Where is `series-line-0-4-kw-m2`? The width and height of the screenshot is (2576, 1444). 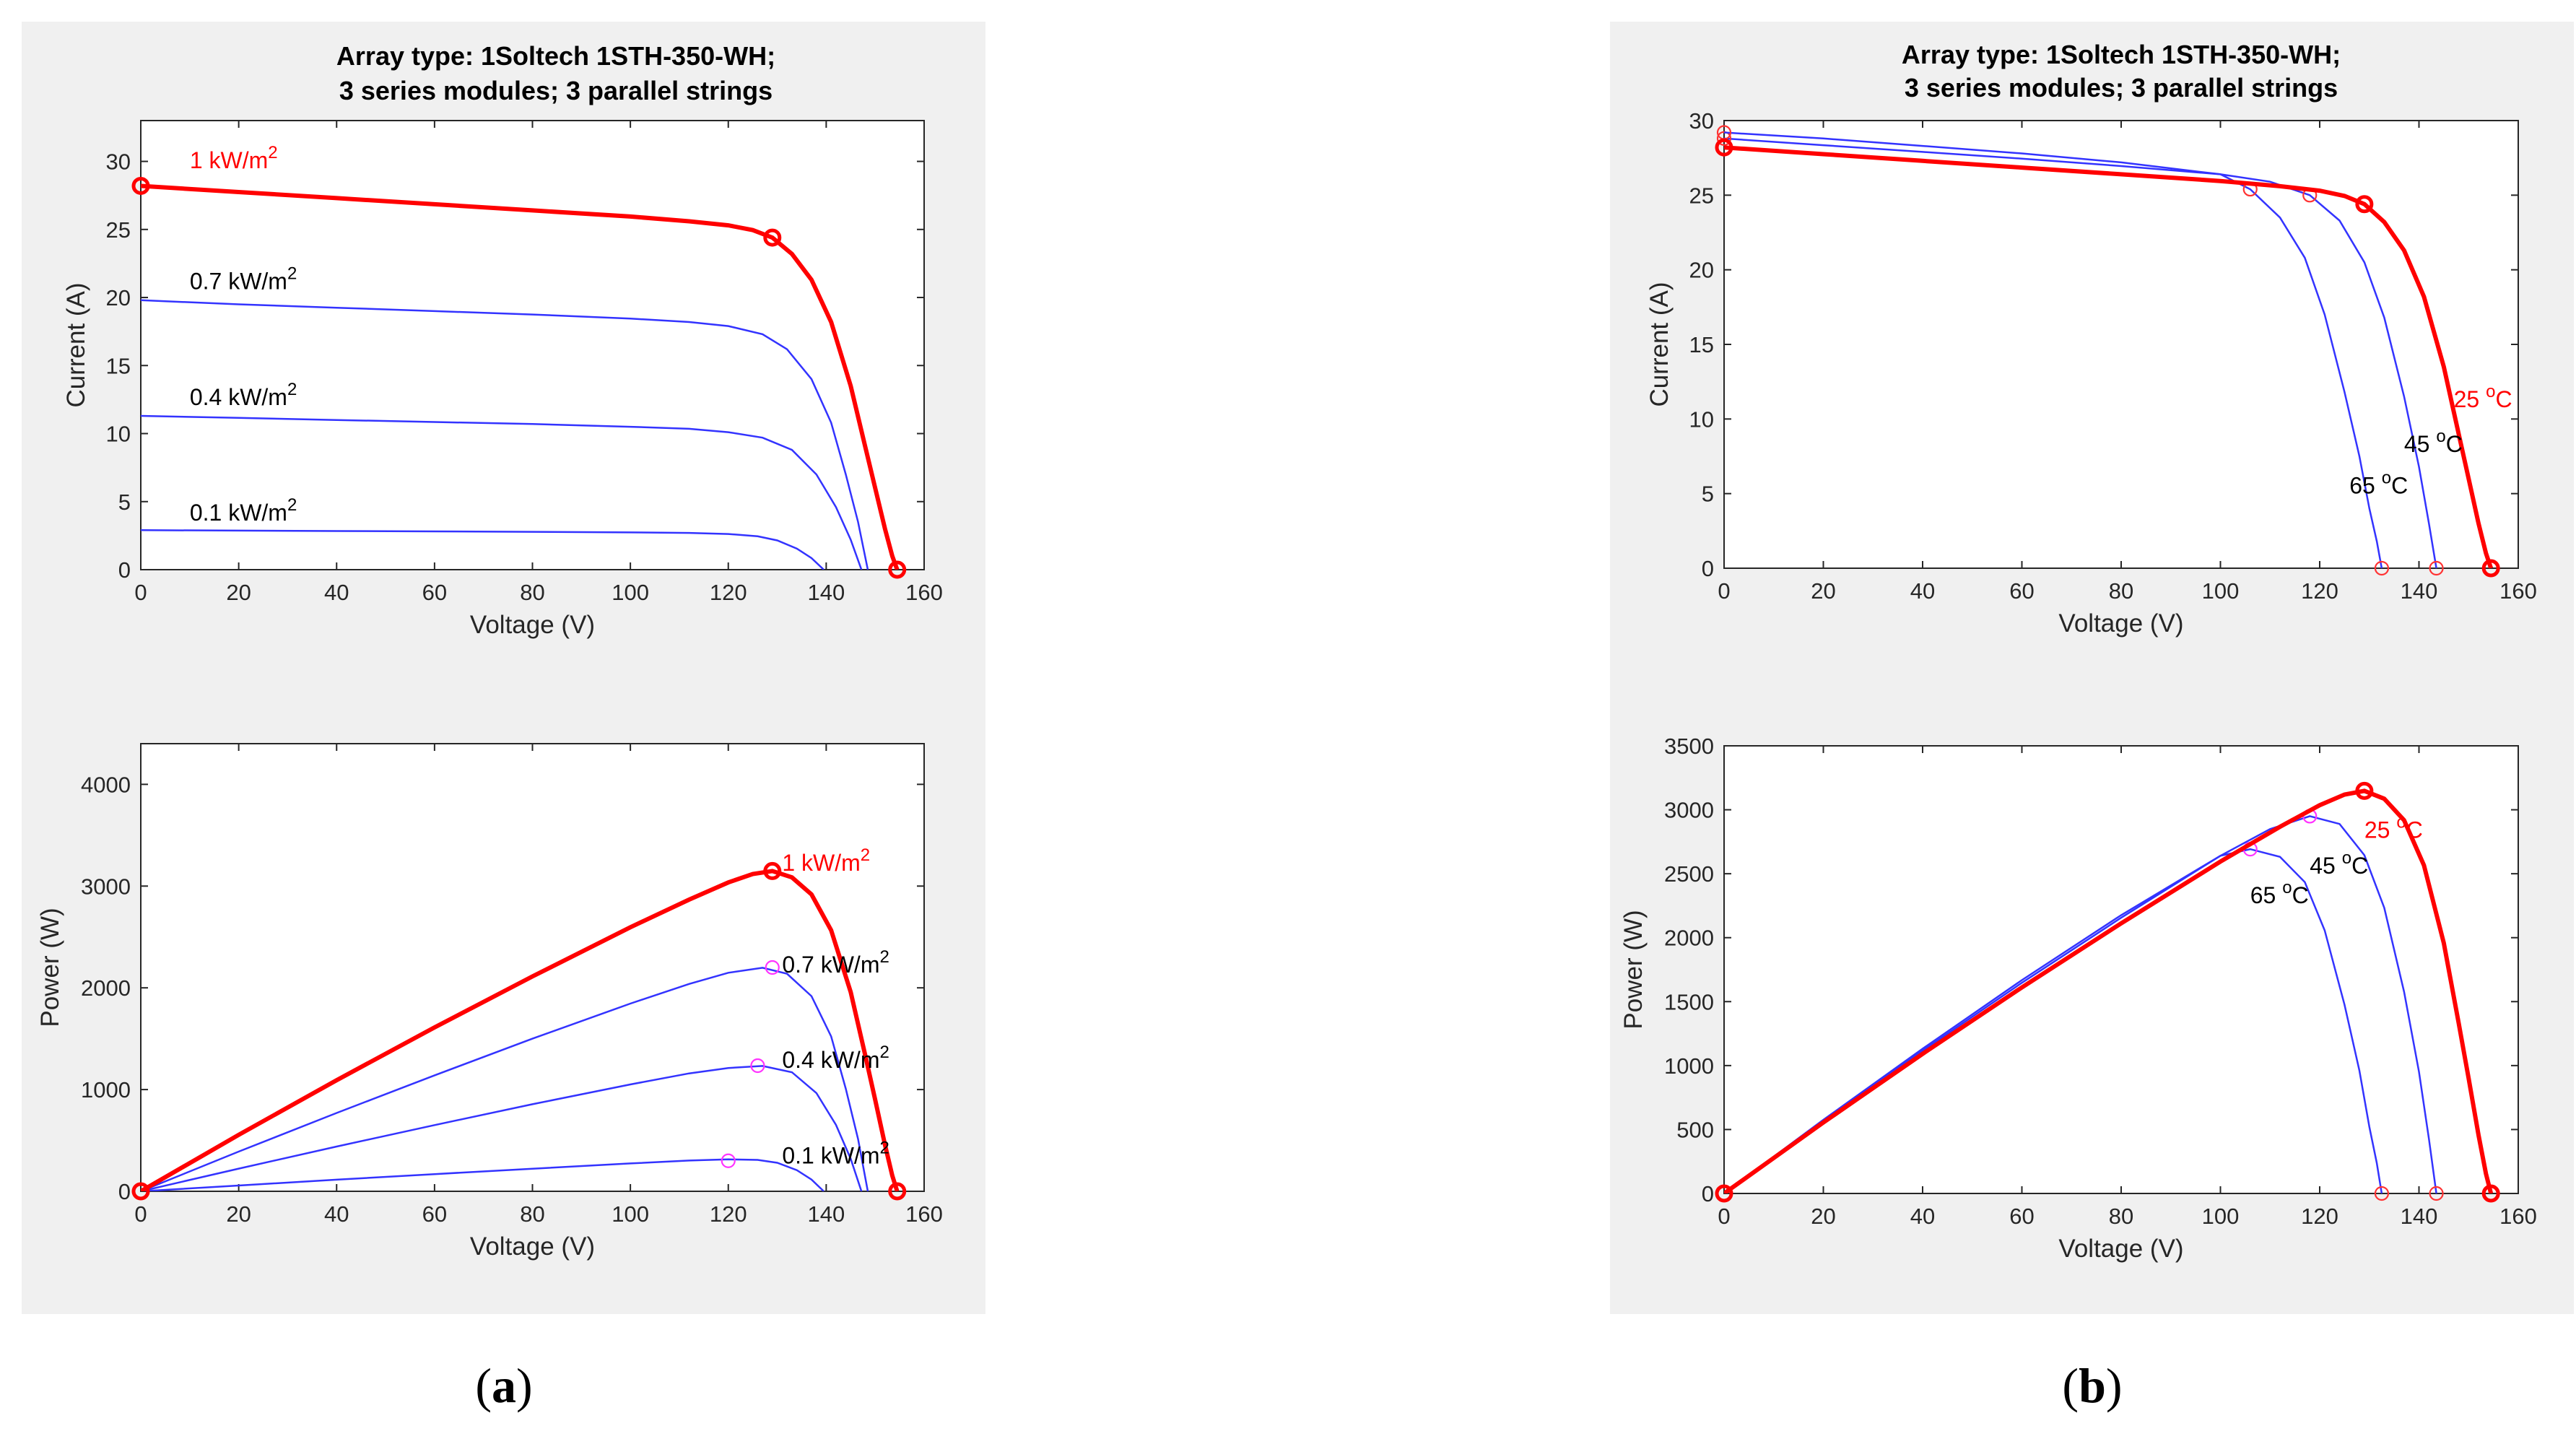
series-line-0-4-kw-m2 is located at coordinates (502, 492).